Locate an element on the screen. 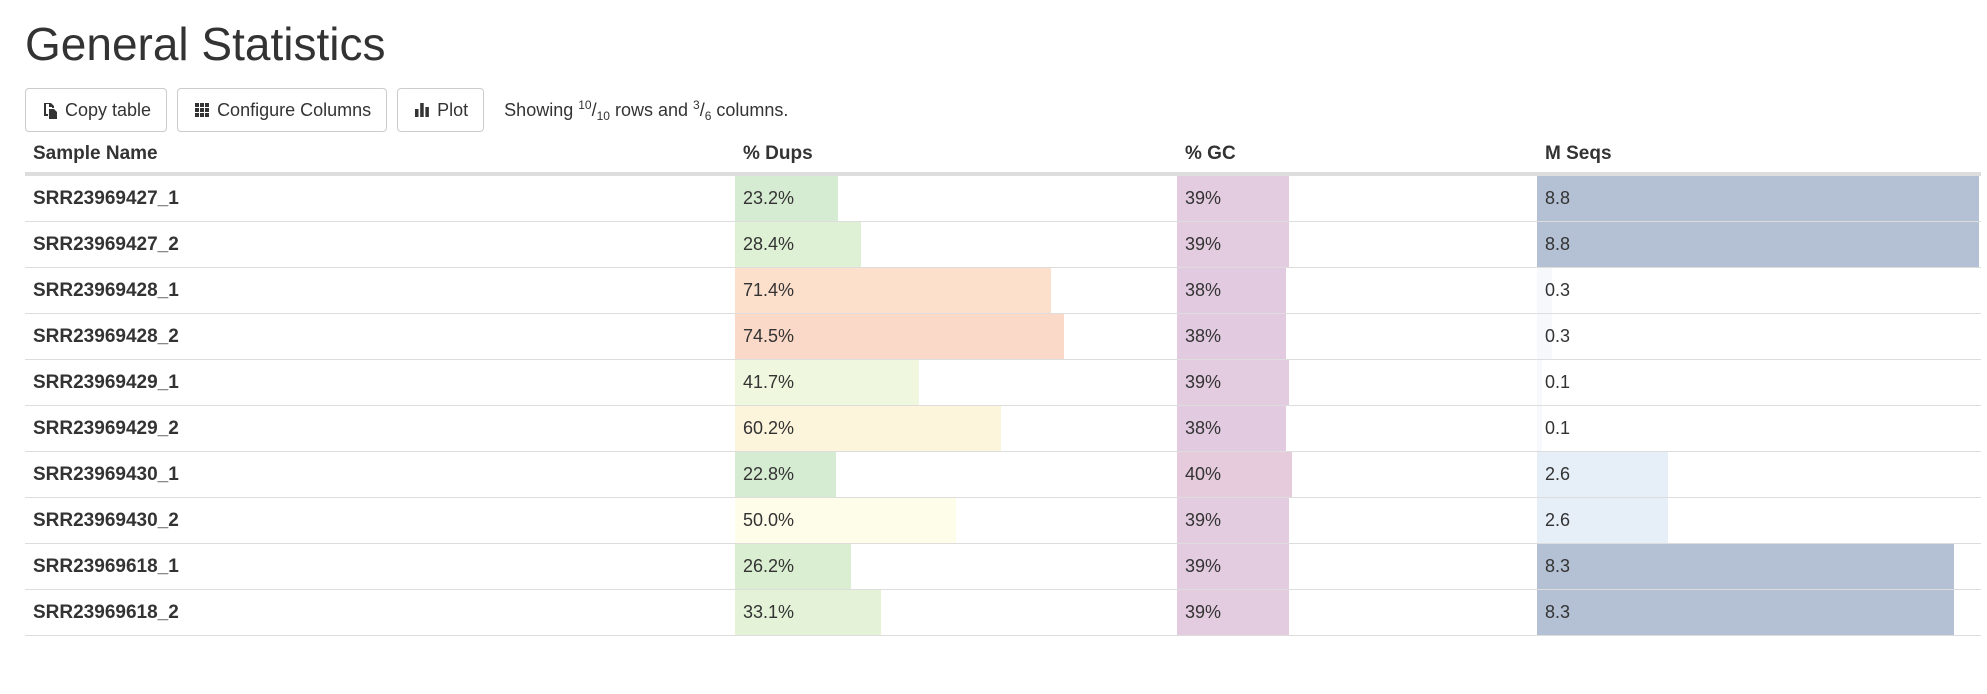 The width and height of the screenshot is (1987, 694). columns-fraction: 3/6 is located at coordinates (702, 110).